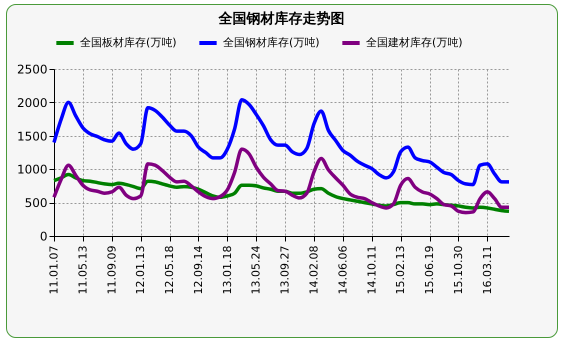  Describe the element at coordinates (371, 270) in the screenshot. I see `x-tick-label: 14.10.11` at that location.